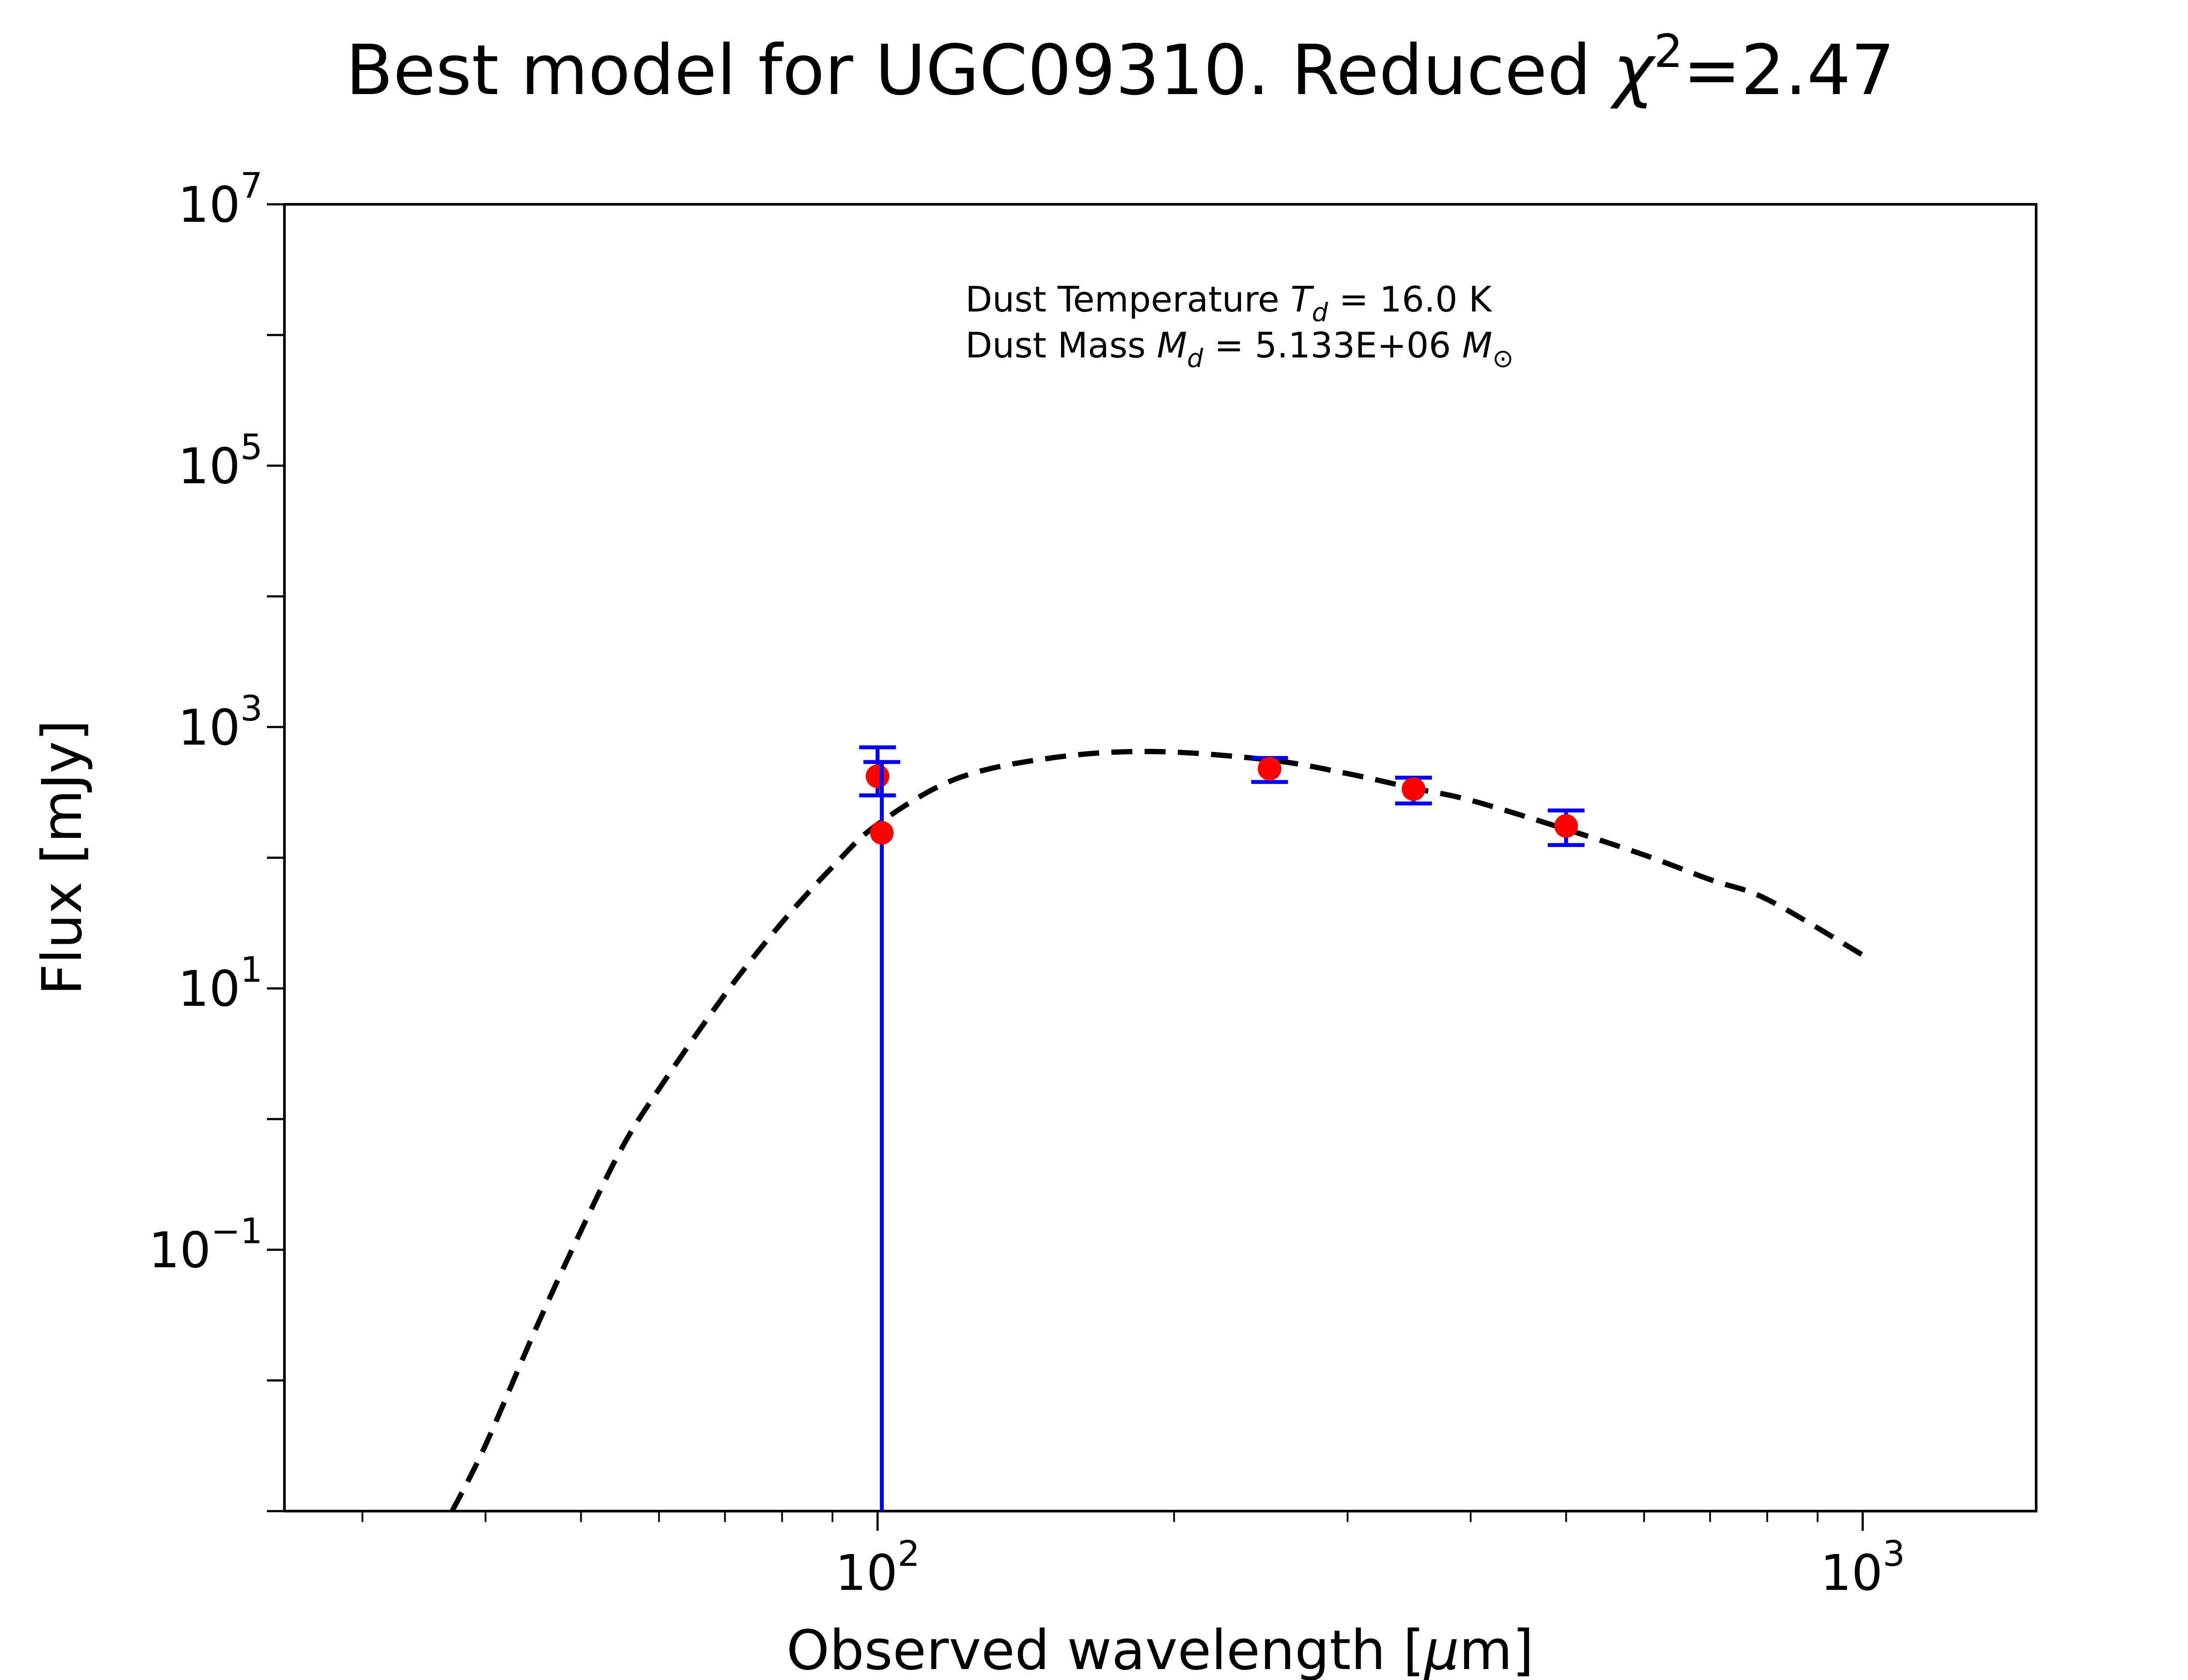  What do you see at coordinates (1133, 1556) in the screenshot?
I see `x-axis-ticks: 10² 10³` at bounding box center [1133, 1556].